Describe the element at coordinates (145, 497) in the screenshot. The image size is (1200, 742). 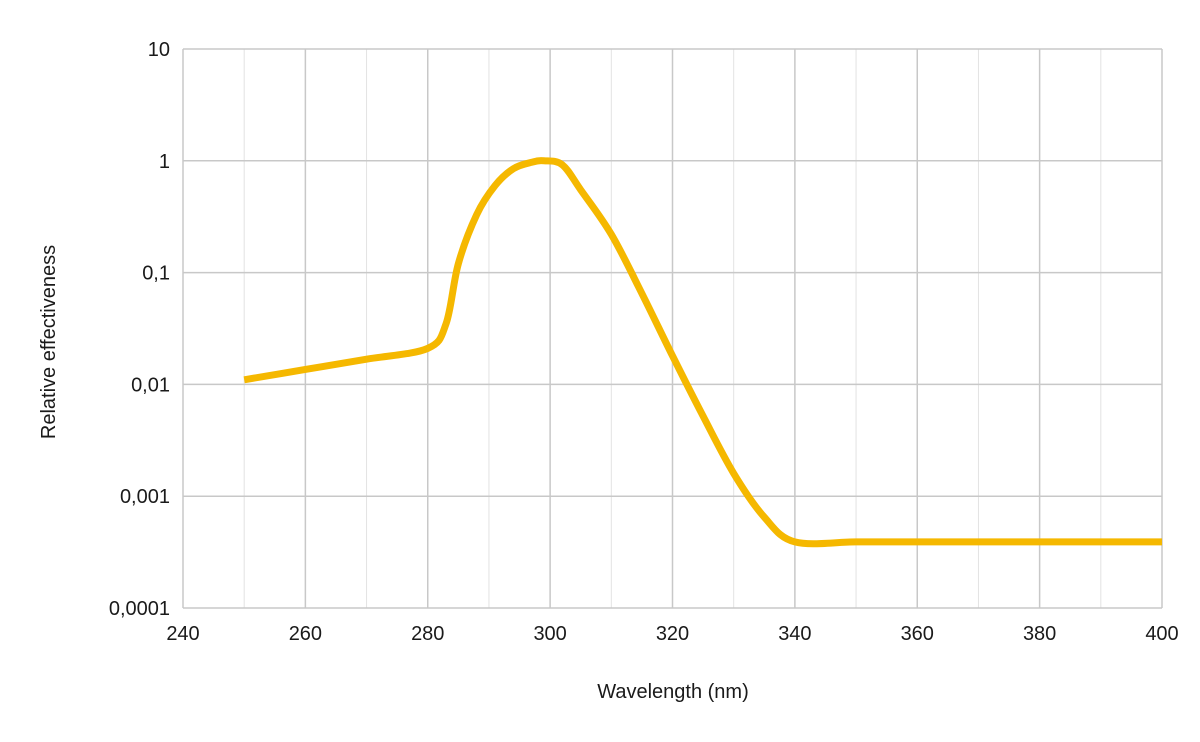
I see `y-tick-label: 0,001` at that location.